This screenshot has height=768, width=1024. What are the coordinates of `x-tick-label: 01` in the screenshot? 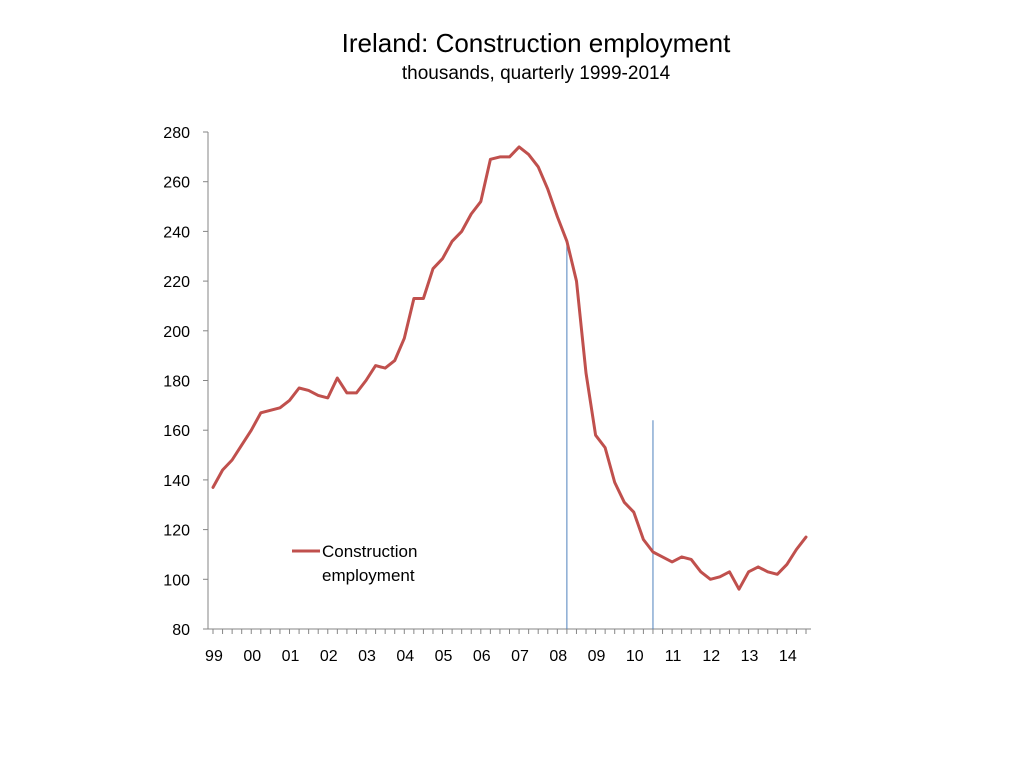 It's located at (291, 656).